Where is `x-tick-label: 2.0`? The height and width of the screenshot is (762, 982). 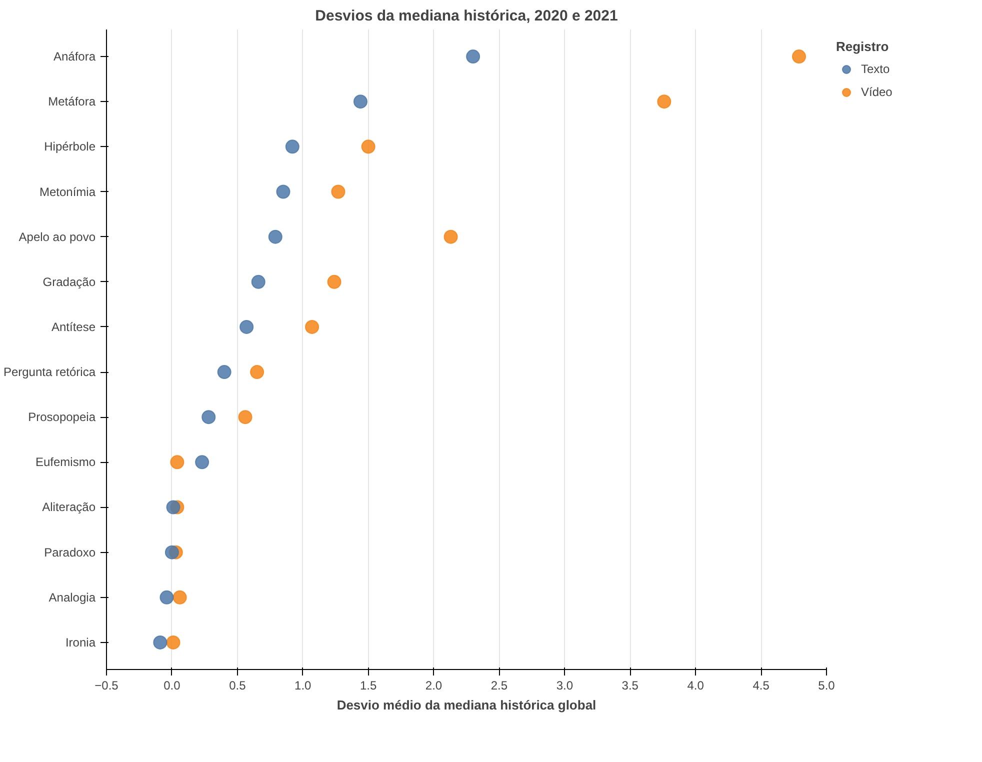 x-tick-label: 2.0 is located at coordinates (433, 685).